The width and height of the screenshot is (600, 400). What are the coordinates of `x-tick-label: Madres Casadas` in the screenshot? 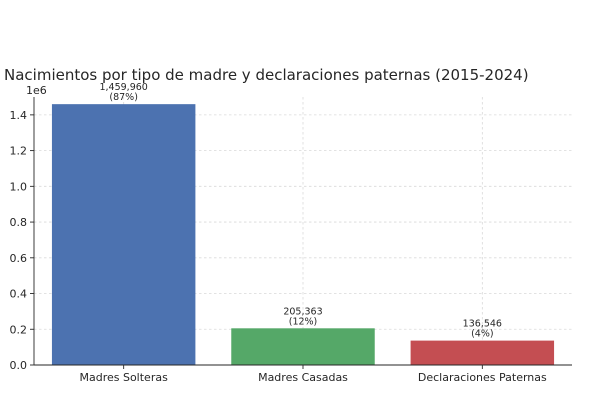 It's located at (303, 377).